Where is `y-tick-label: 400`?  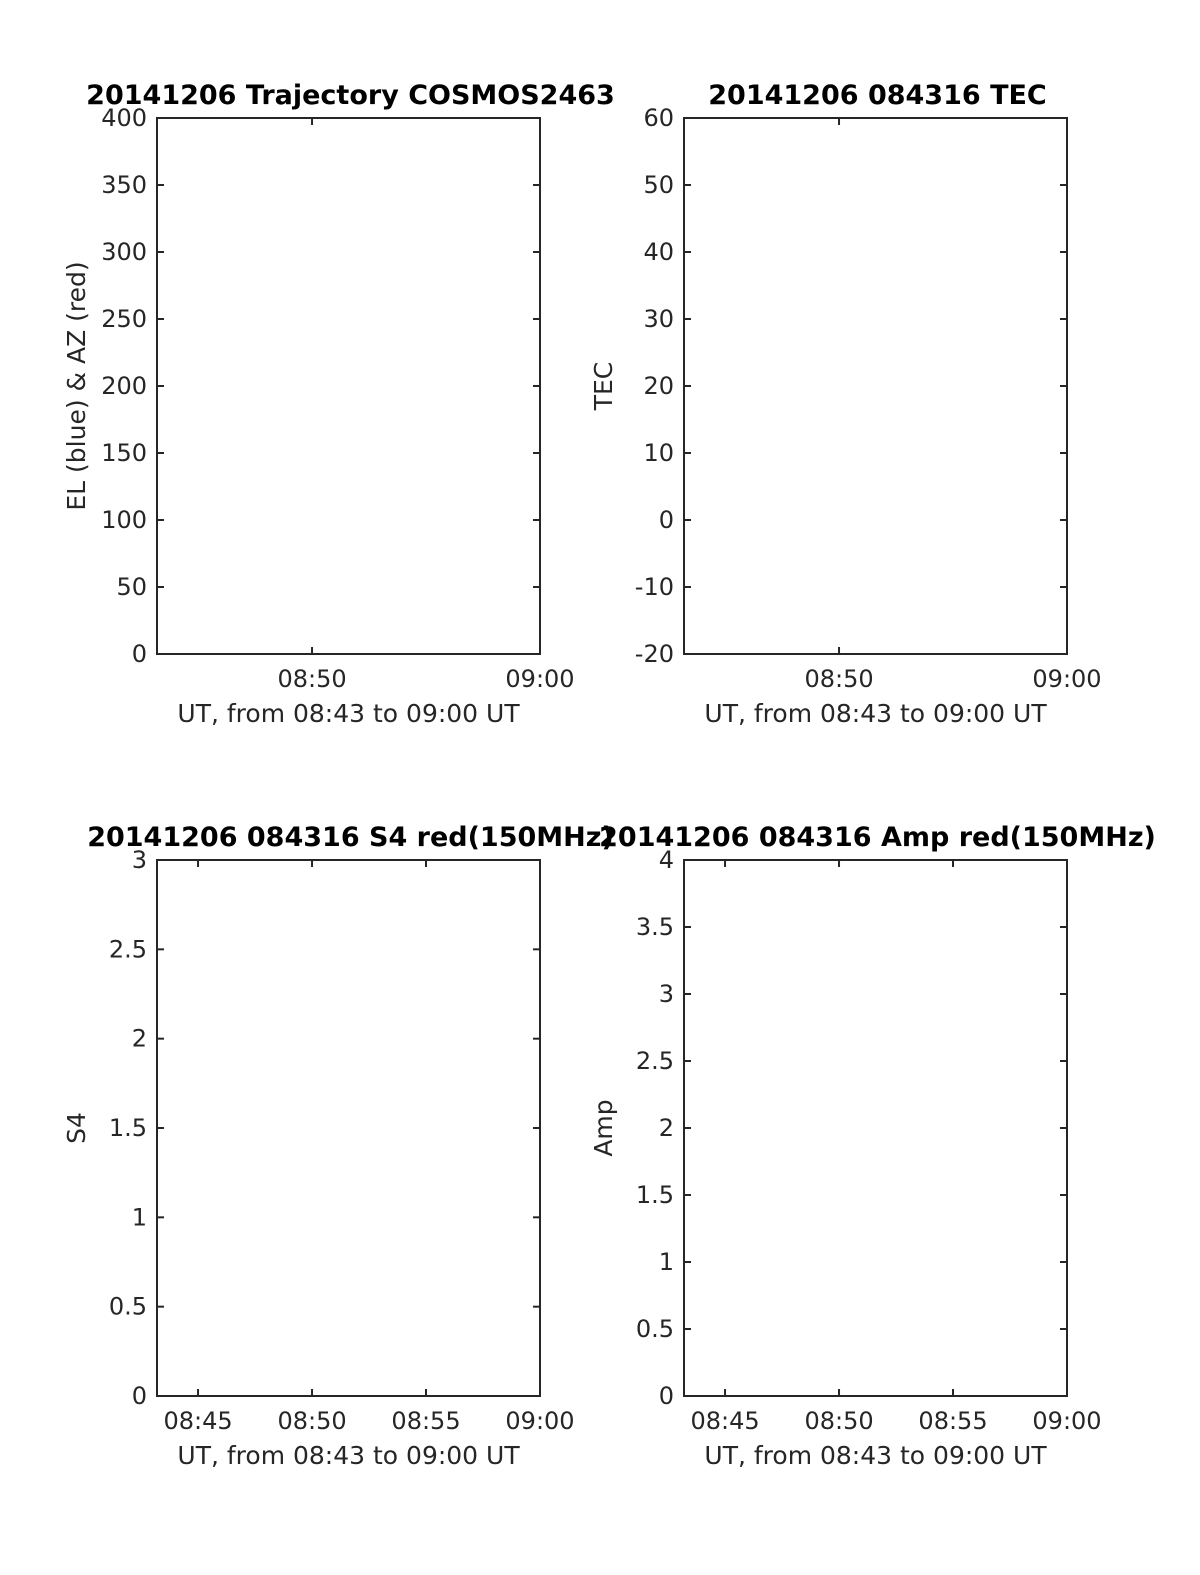 y-tick-label: 400 is located at coordinates (124, 118).